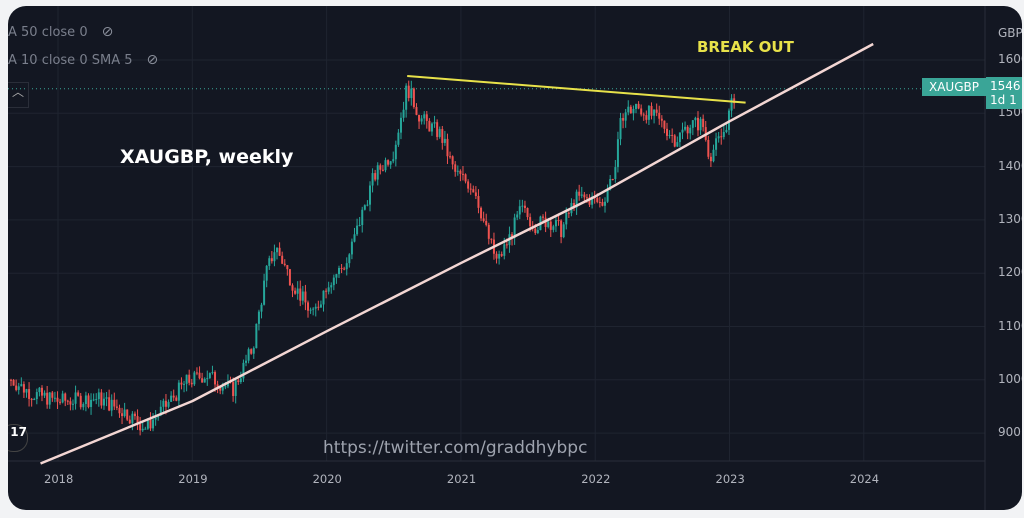  Describe the element at coordinates (455, 448) in the screenshot. I see `watermark-url: https://twitter.com/graddhybpc` at that location.